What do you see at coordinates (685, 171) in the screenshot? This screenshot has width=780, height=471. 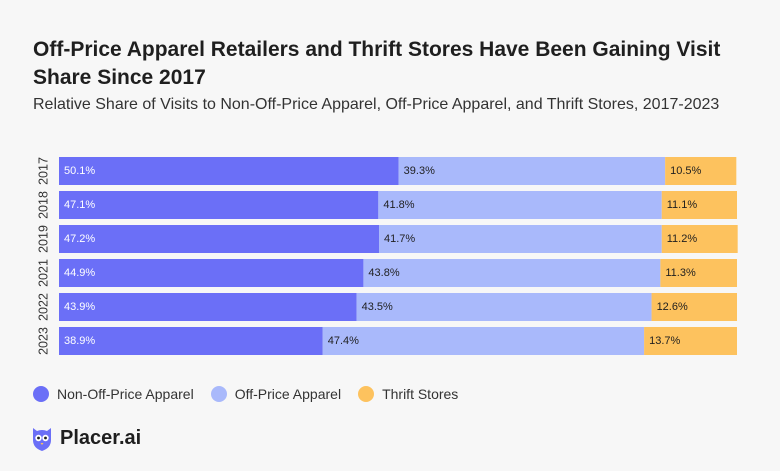 I see `data-label-2017-2: 10.5%` at bounding box center [685, 171].